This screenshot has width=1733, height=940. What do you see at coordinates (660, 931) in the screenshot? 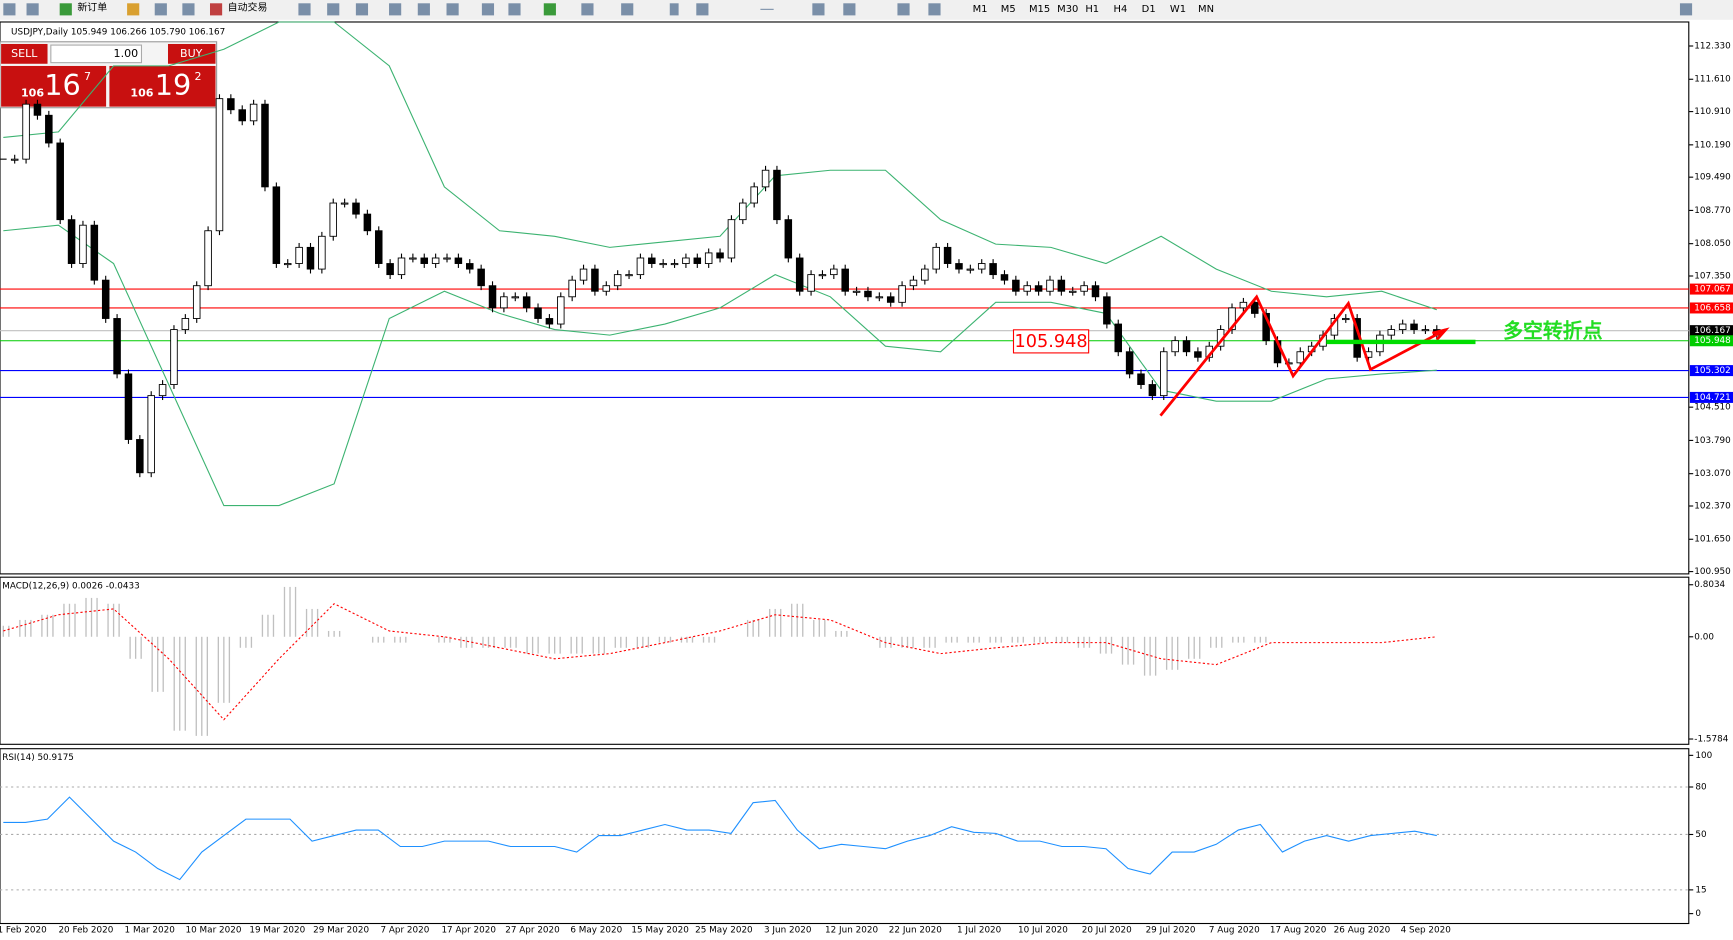
I see `x-tick-label: 15 May 2020` at bounding box center [660, 931].